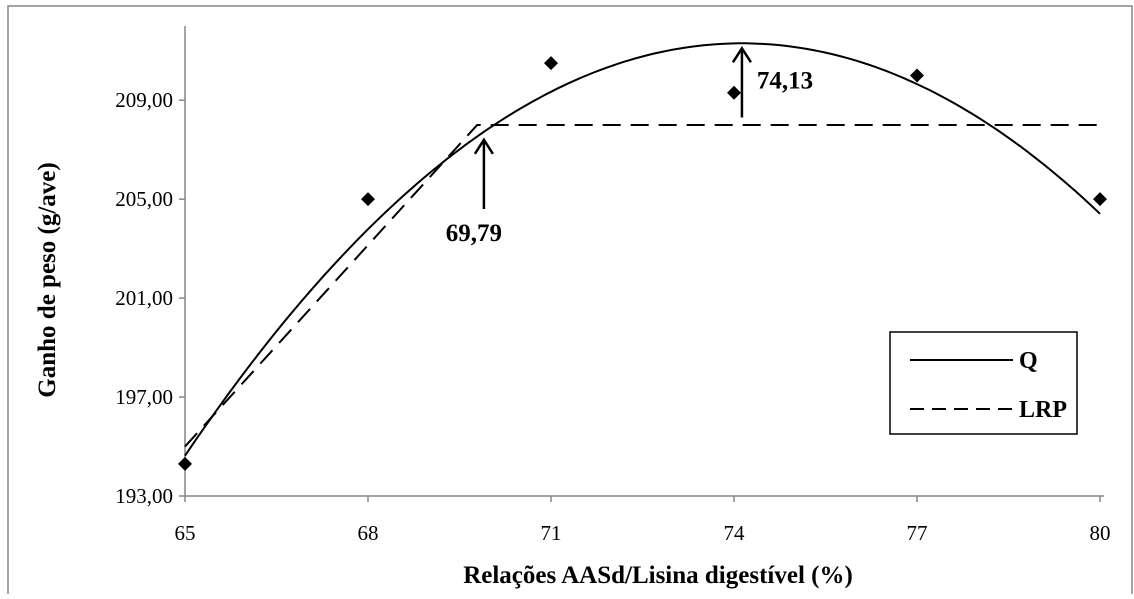  Describe the element at coordinates (1043, 410) in the screenshot. I see `legend-label-lrp: LRP` at that location.